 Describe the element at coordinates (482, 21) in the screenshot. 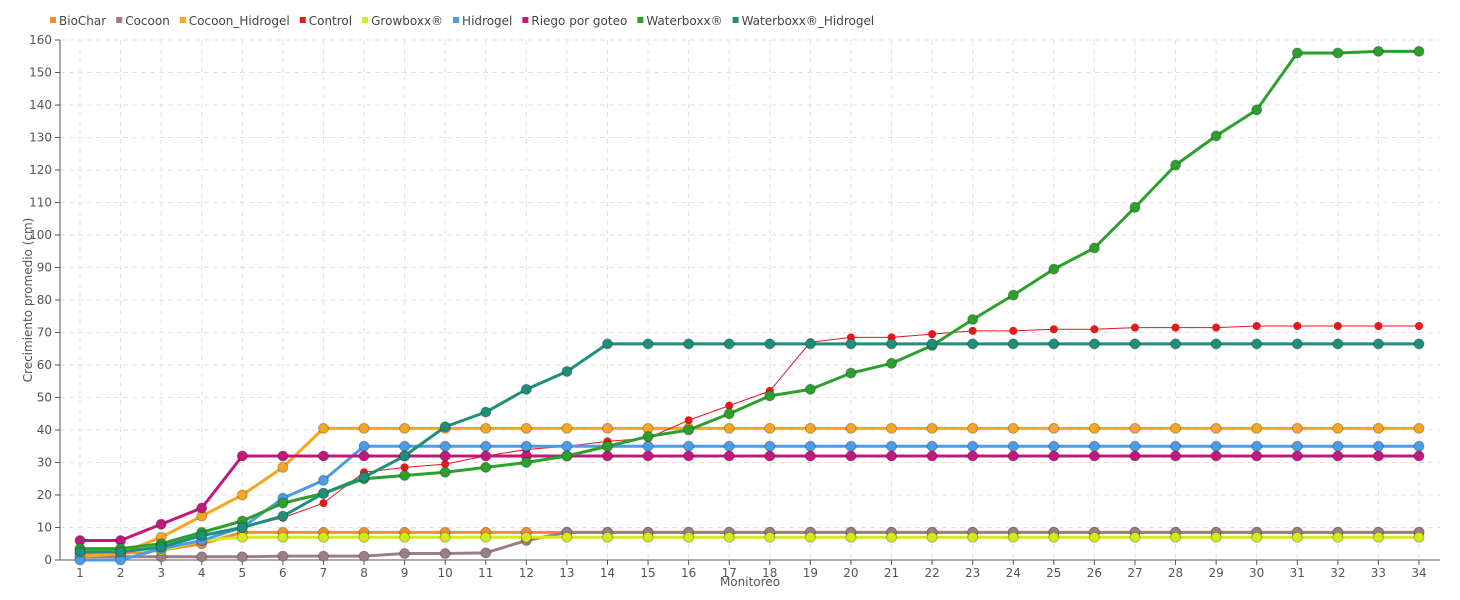

I see `legend-item: Hidrogel` at that location.